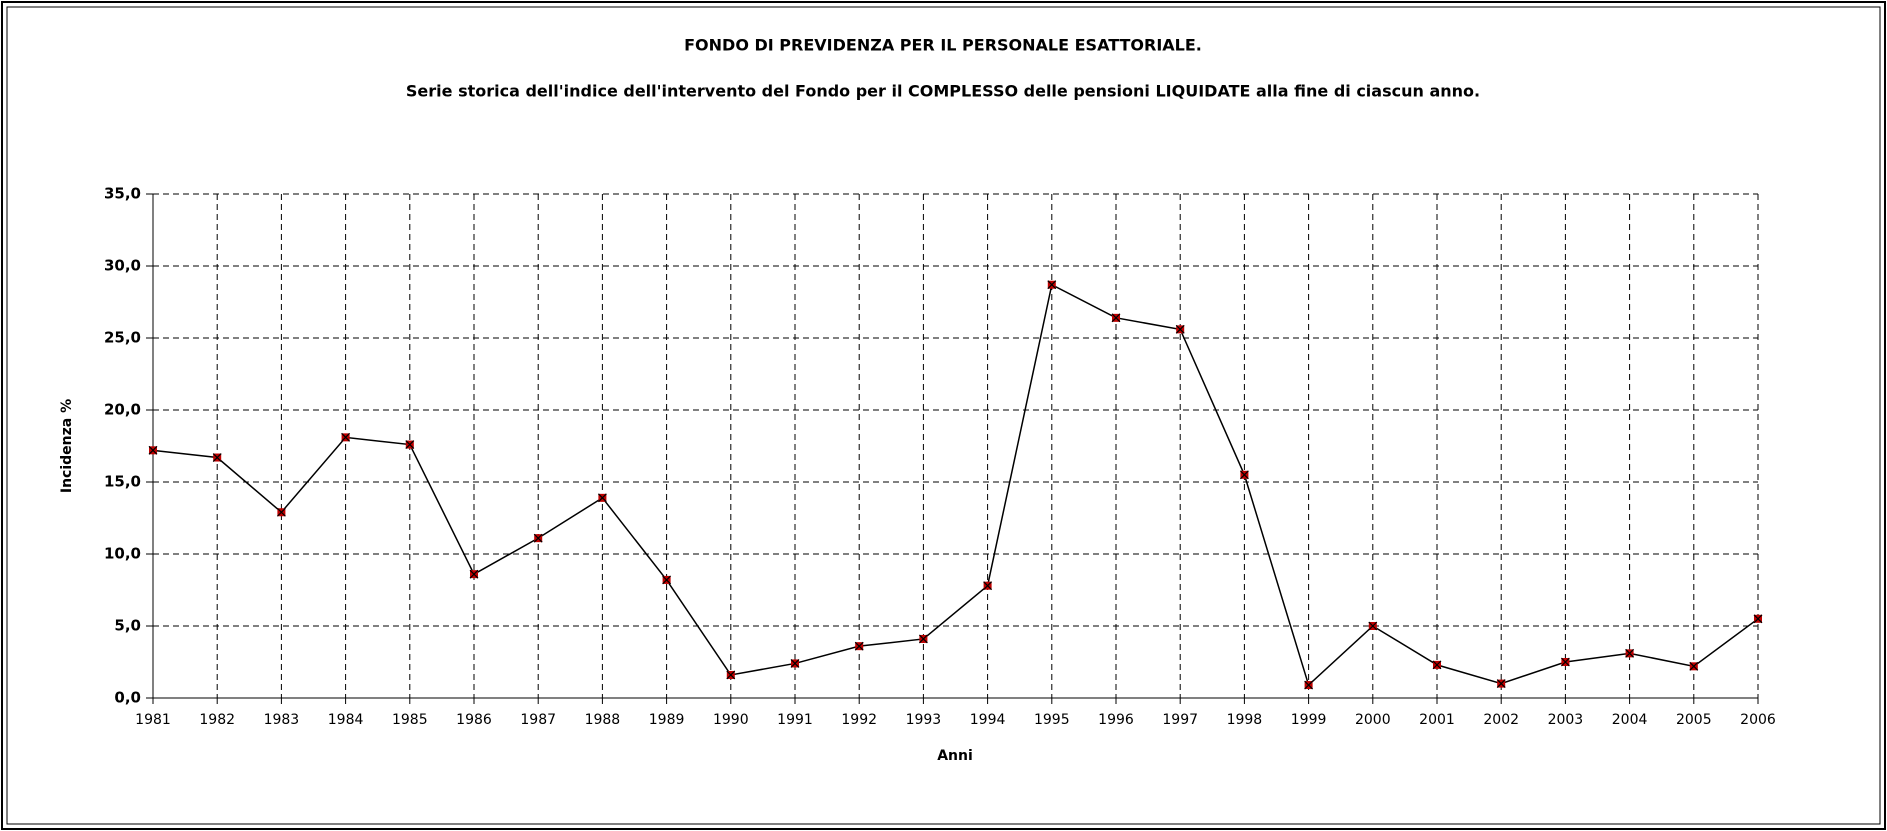  I want to click on y-axis-label: Incidenza %, so click(67, 446).